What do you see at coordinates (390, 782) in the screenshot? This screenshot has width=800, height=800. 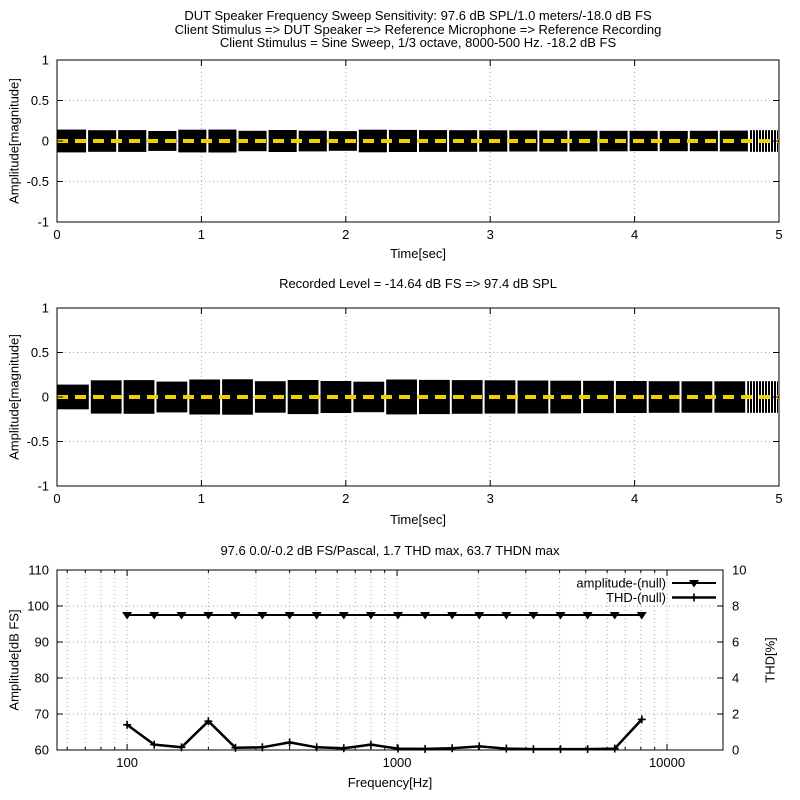 I see `plot3-xlabel: Frequency[Hz]` at bounding box center [390, 782].